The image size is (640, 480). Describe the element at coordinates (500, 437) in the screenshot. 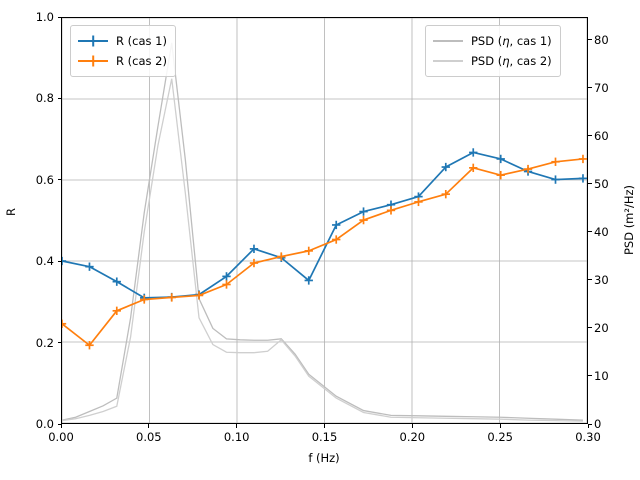

I see `x-tick-label: 0.25` at that location.